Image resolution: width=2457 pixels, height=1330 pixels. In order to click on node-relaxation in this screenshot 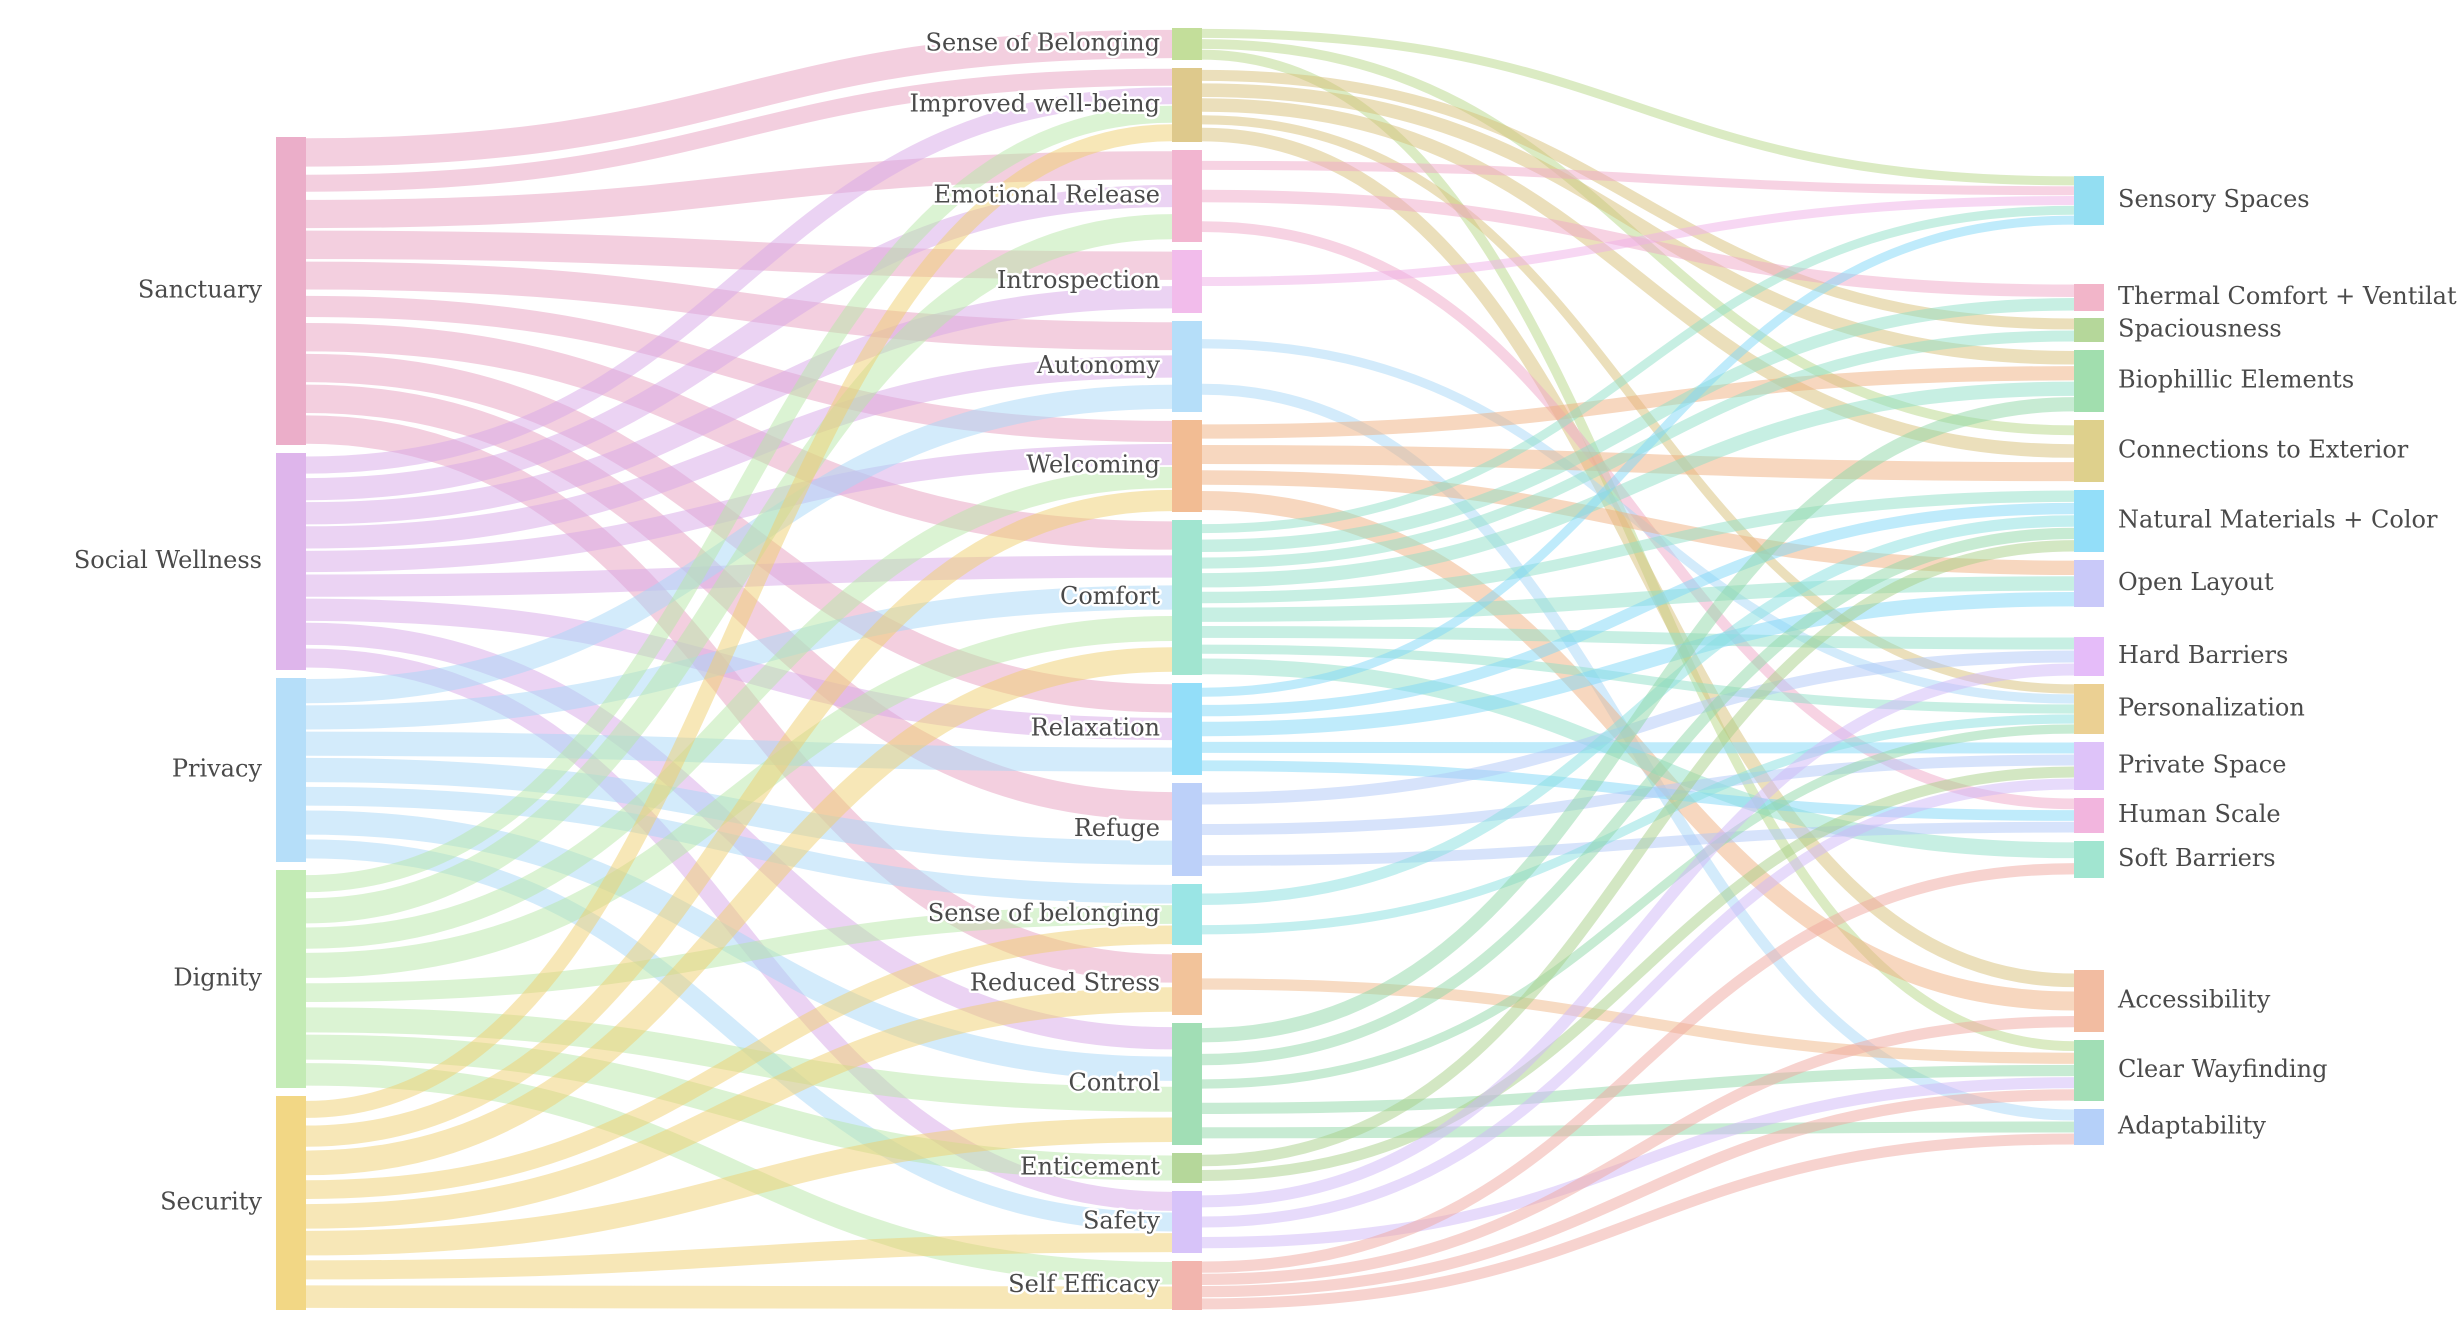, I will do `click(1187, 729)`.